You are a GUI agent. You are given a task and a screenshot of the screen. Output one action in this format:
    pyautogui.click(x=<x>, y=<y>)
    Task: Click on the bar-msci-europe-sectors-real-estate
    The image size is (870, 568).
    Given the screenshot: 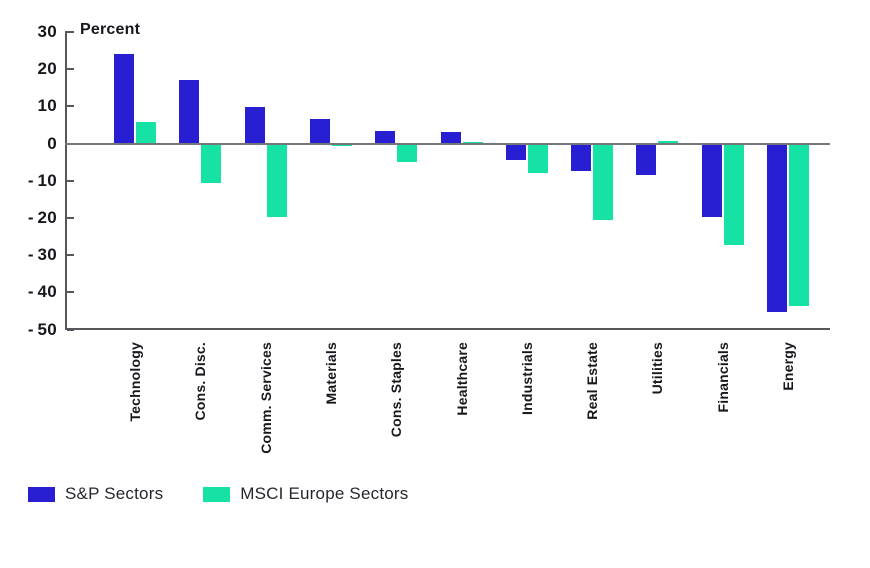 What is the action you would take?
    pyautogui.click(x=603, y=182)
    